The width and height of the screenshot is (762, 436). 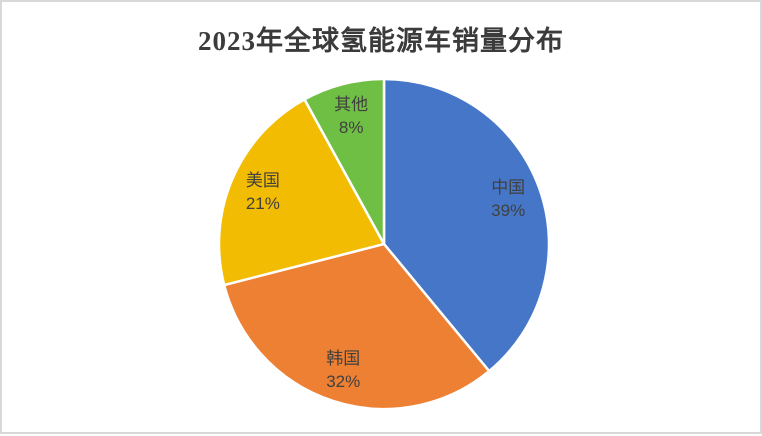 What do you see at coordinates (381, 41) in the screenshot?
I see `chart-title: 2023年全球氢能源车销量分布` at bounding box center [381, 41].